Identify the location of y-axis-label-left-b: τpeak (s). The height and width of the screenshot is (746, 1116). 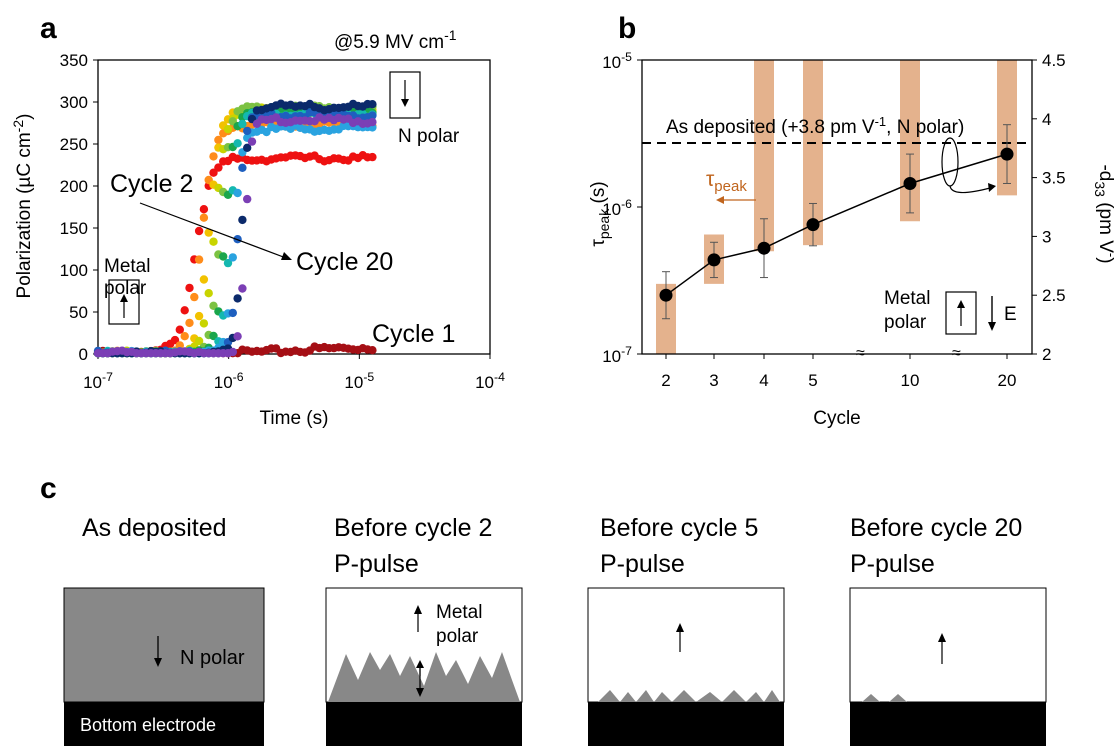
(600, 213).